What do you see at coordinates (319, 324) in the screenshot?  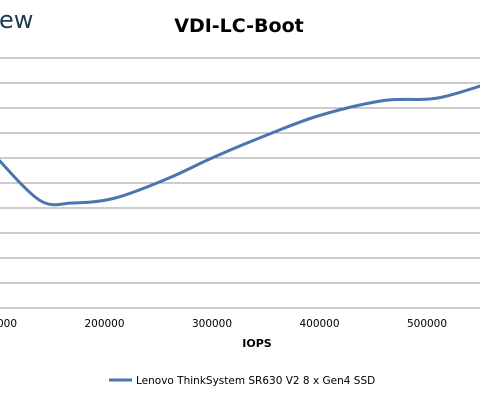 I see `x-tick-label: 400000` at bounding box center [319, 324].